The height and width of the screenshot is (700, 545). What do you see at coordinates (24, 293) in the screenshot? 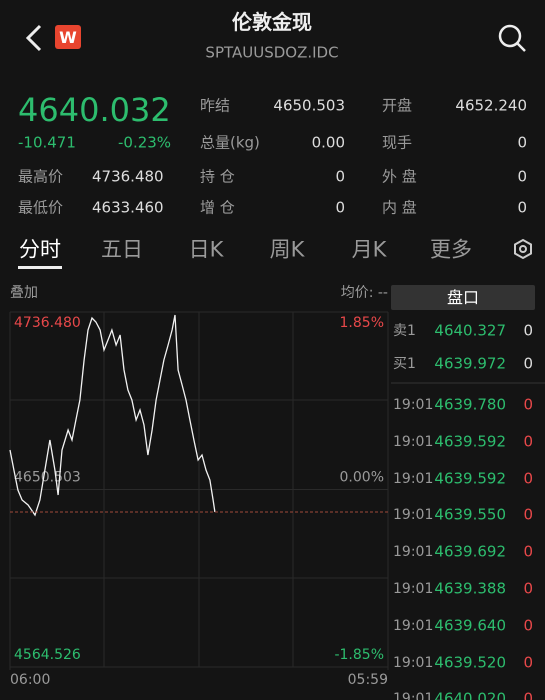
I see `overlay-button: 叠加` at bounding box center [24, 293].